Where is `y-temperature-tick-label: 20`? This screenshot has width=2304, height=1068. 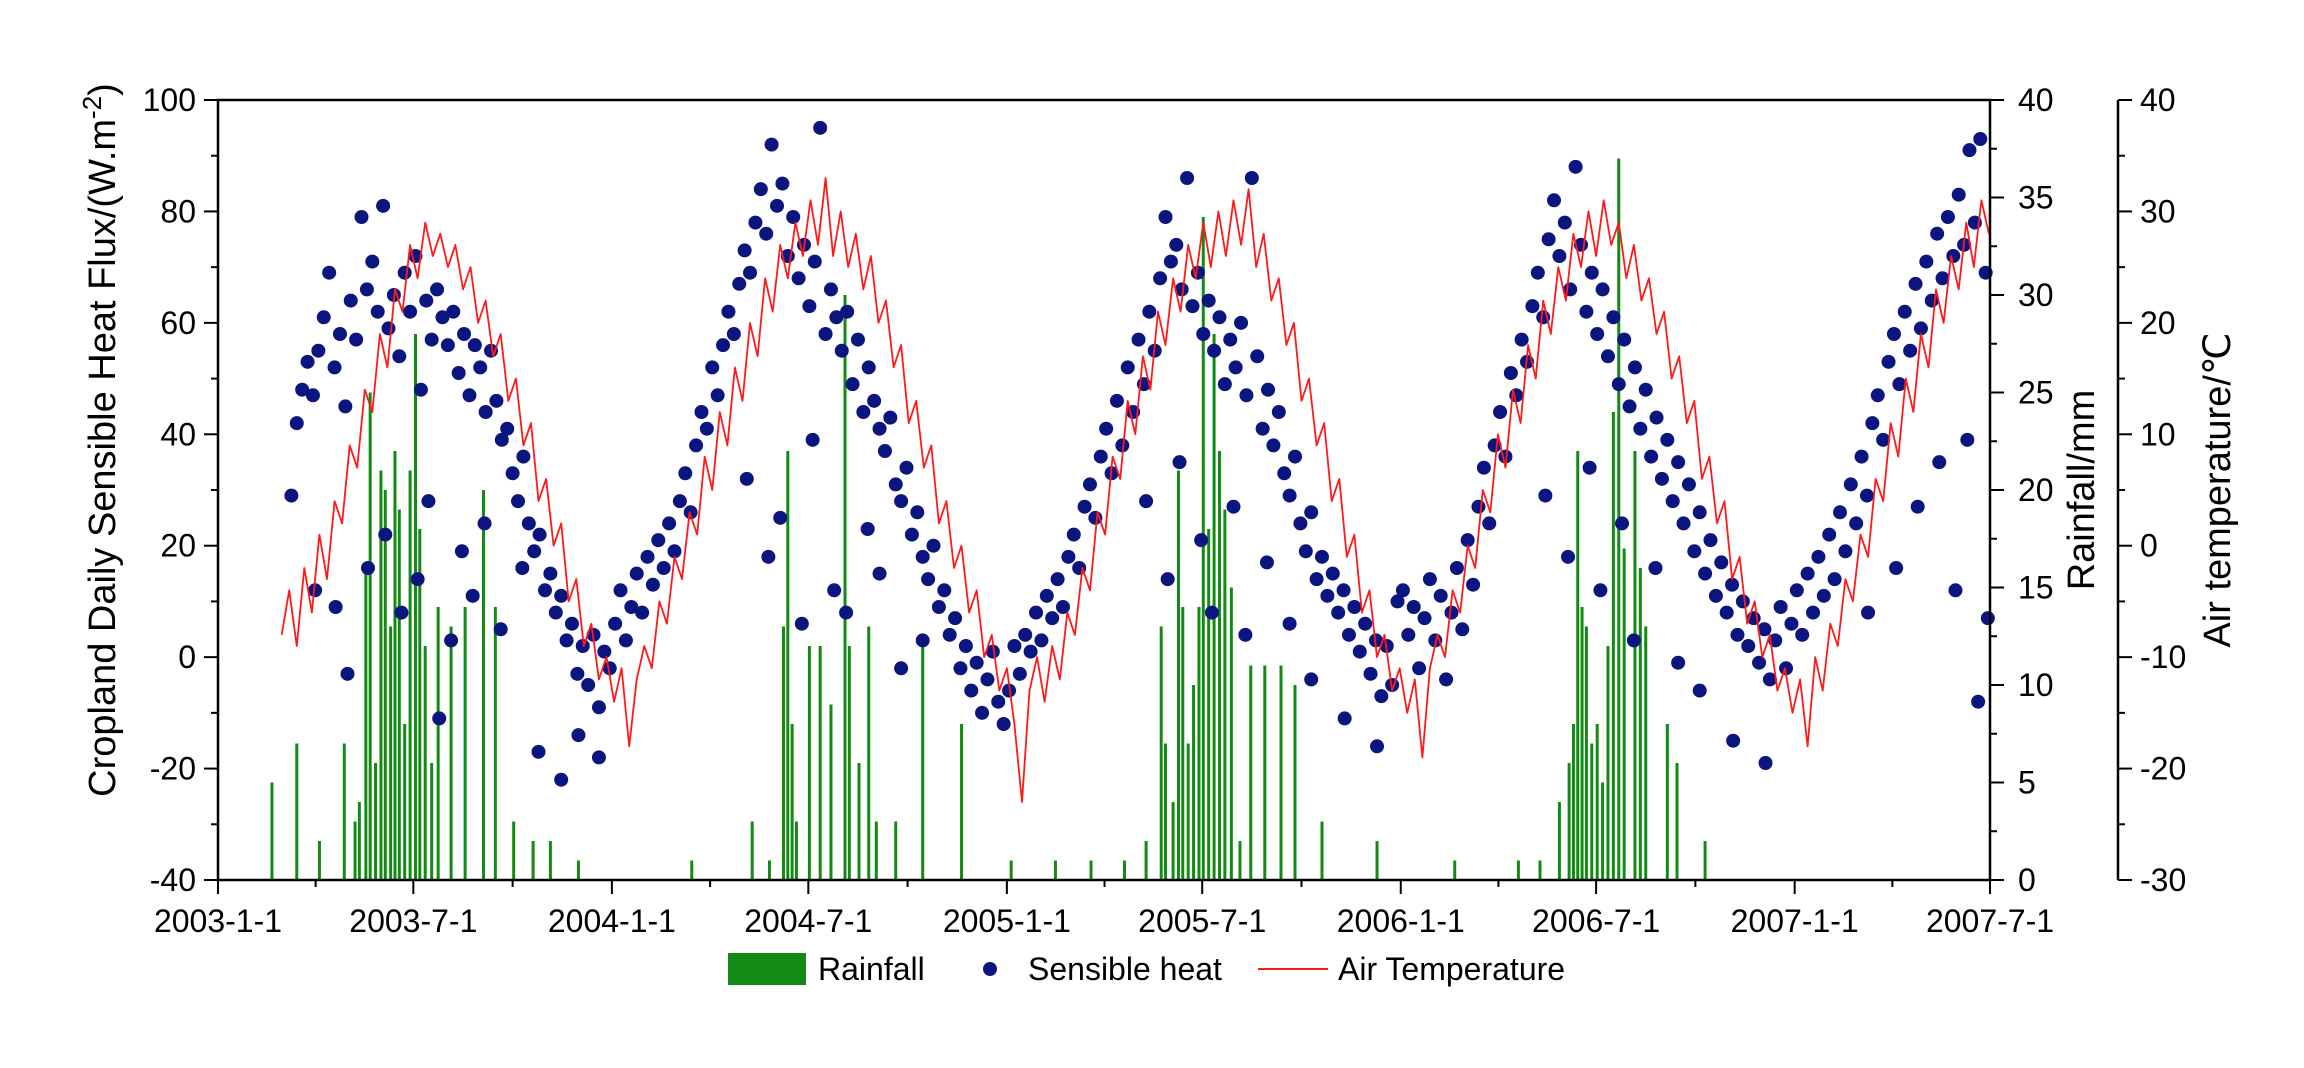 y-temperature-tick-label: 20 is located at coordinates (2158, 323).